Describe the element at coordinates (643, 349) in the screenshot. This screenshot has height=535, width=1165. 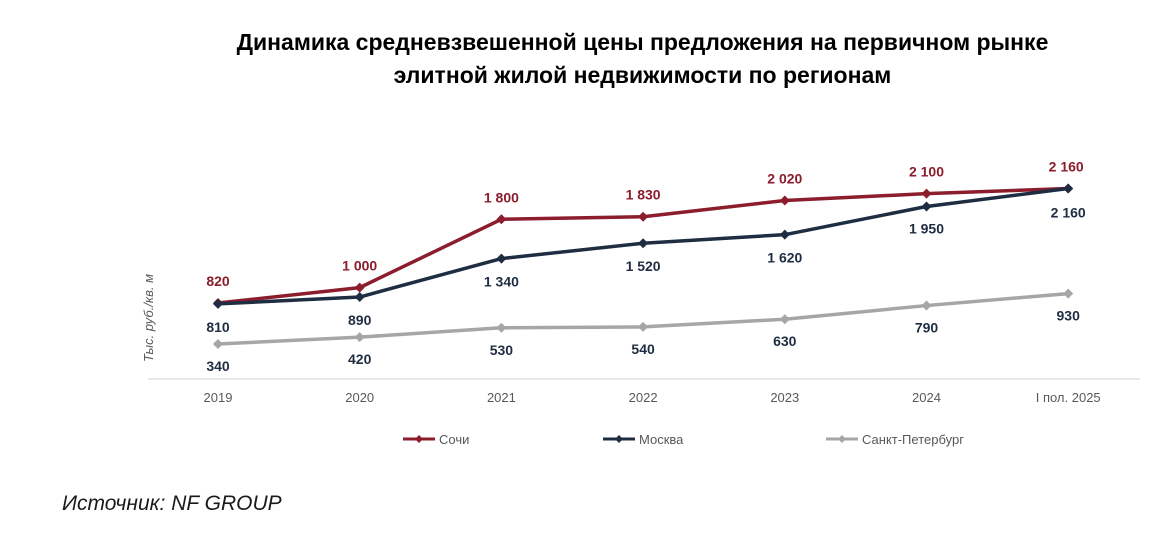
I see `data-label: 540` at that location.